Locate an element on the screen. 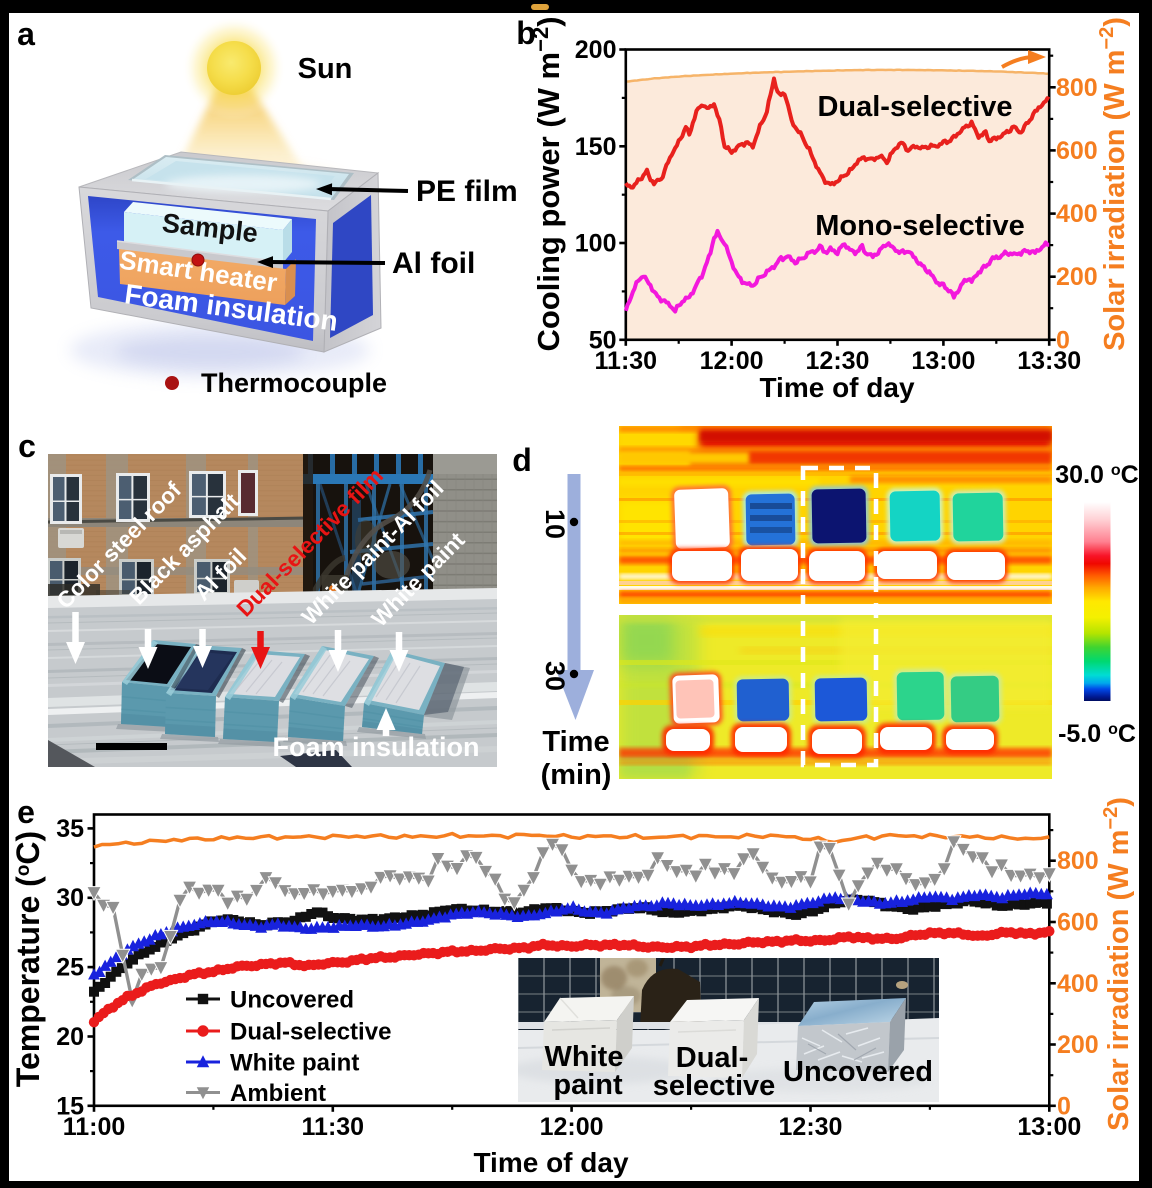 The image size is (1152, 1188). svg-text: Sun is located at coordinates (325, 69).